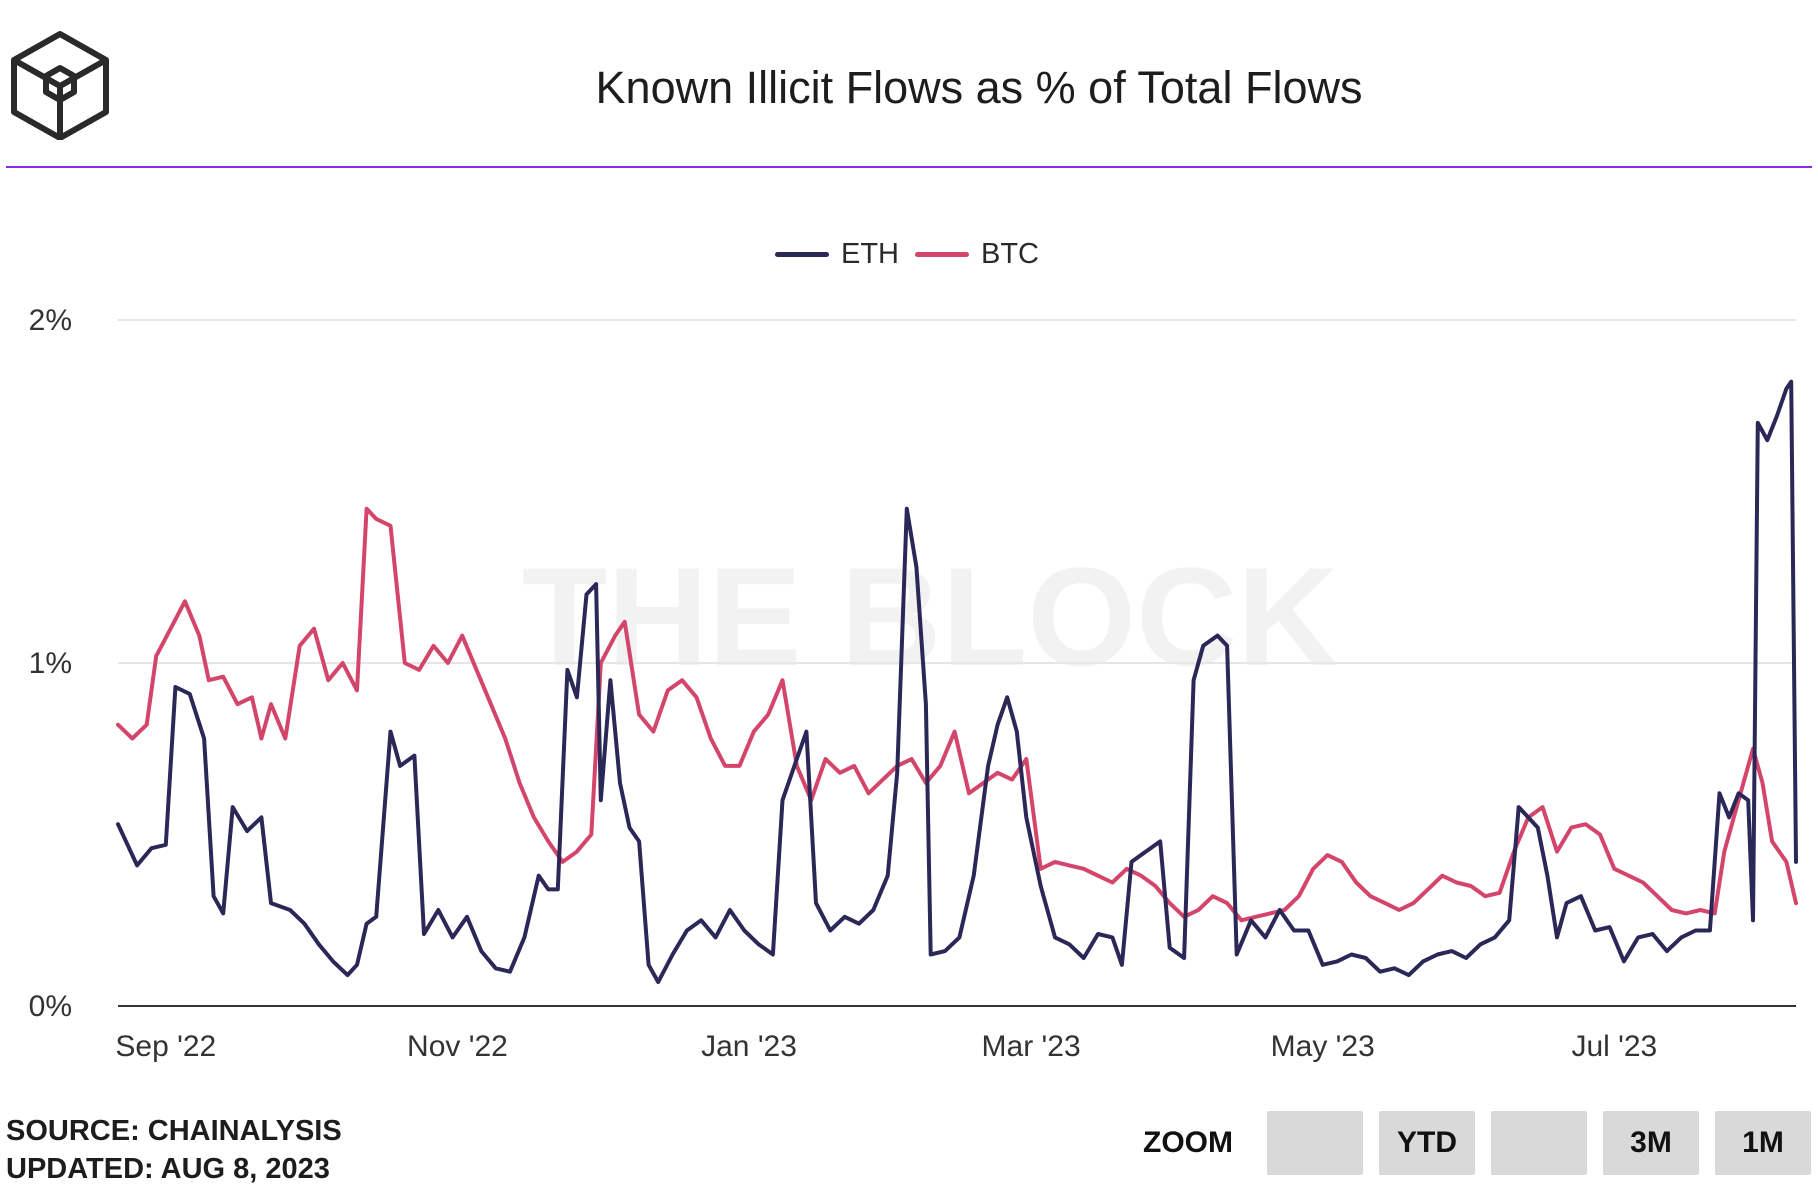 This screenshot has height=1188, width=1818. What do you see at coordinates (979, 87) in the screenshot?
I see `page-title: Known Illicit Flows as % of Total Flows` at bounding box center [979, 87].